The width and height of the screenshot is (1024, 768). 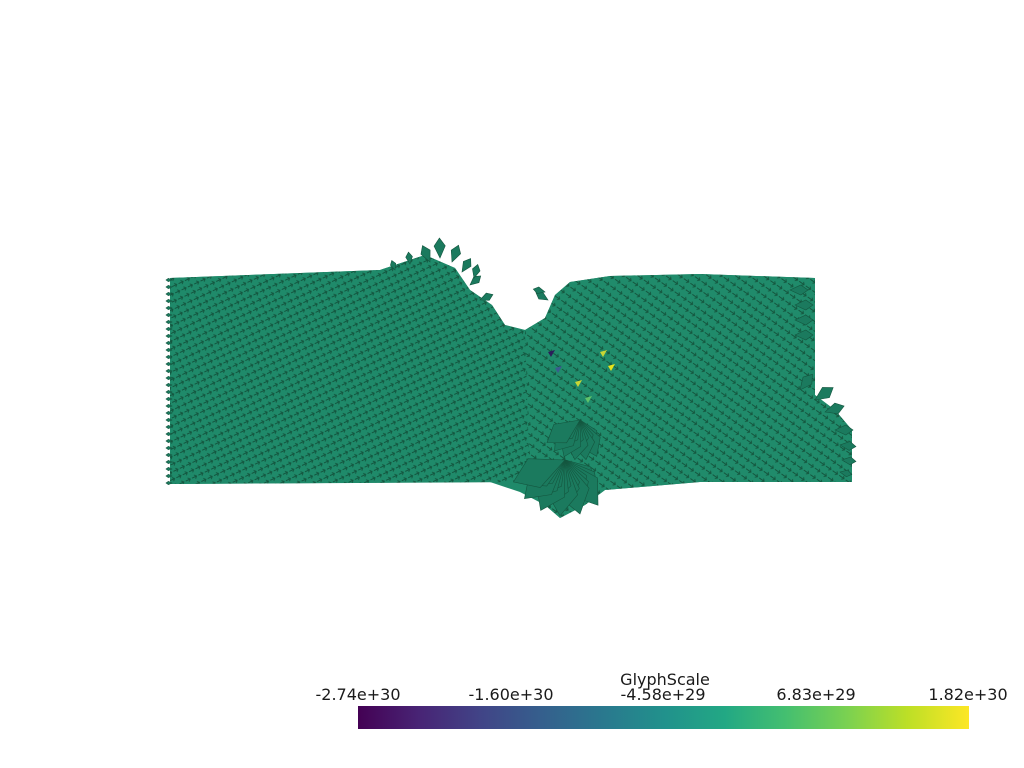 I want to click on glyph-field-texture-right, so click(x=688, y=396).